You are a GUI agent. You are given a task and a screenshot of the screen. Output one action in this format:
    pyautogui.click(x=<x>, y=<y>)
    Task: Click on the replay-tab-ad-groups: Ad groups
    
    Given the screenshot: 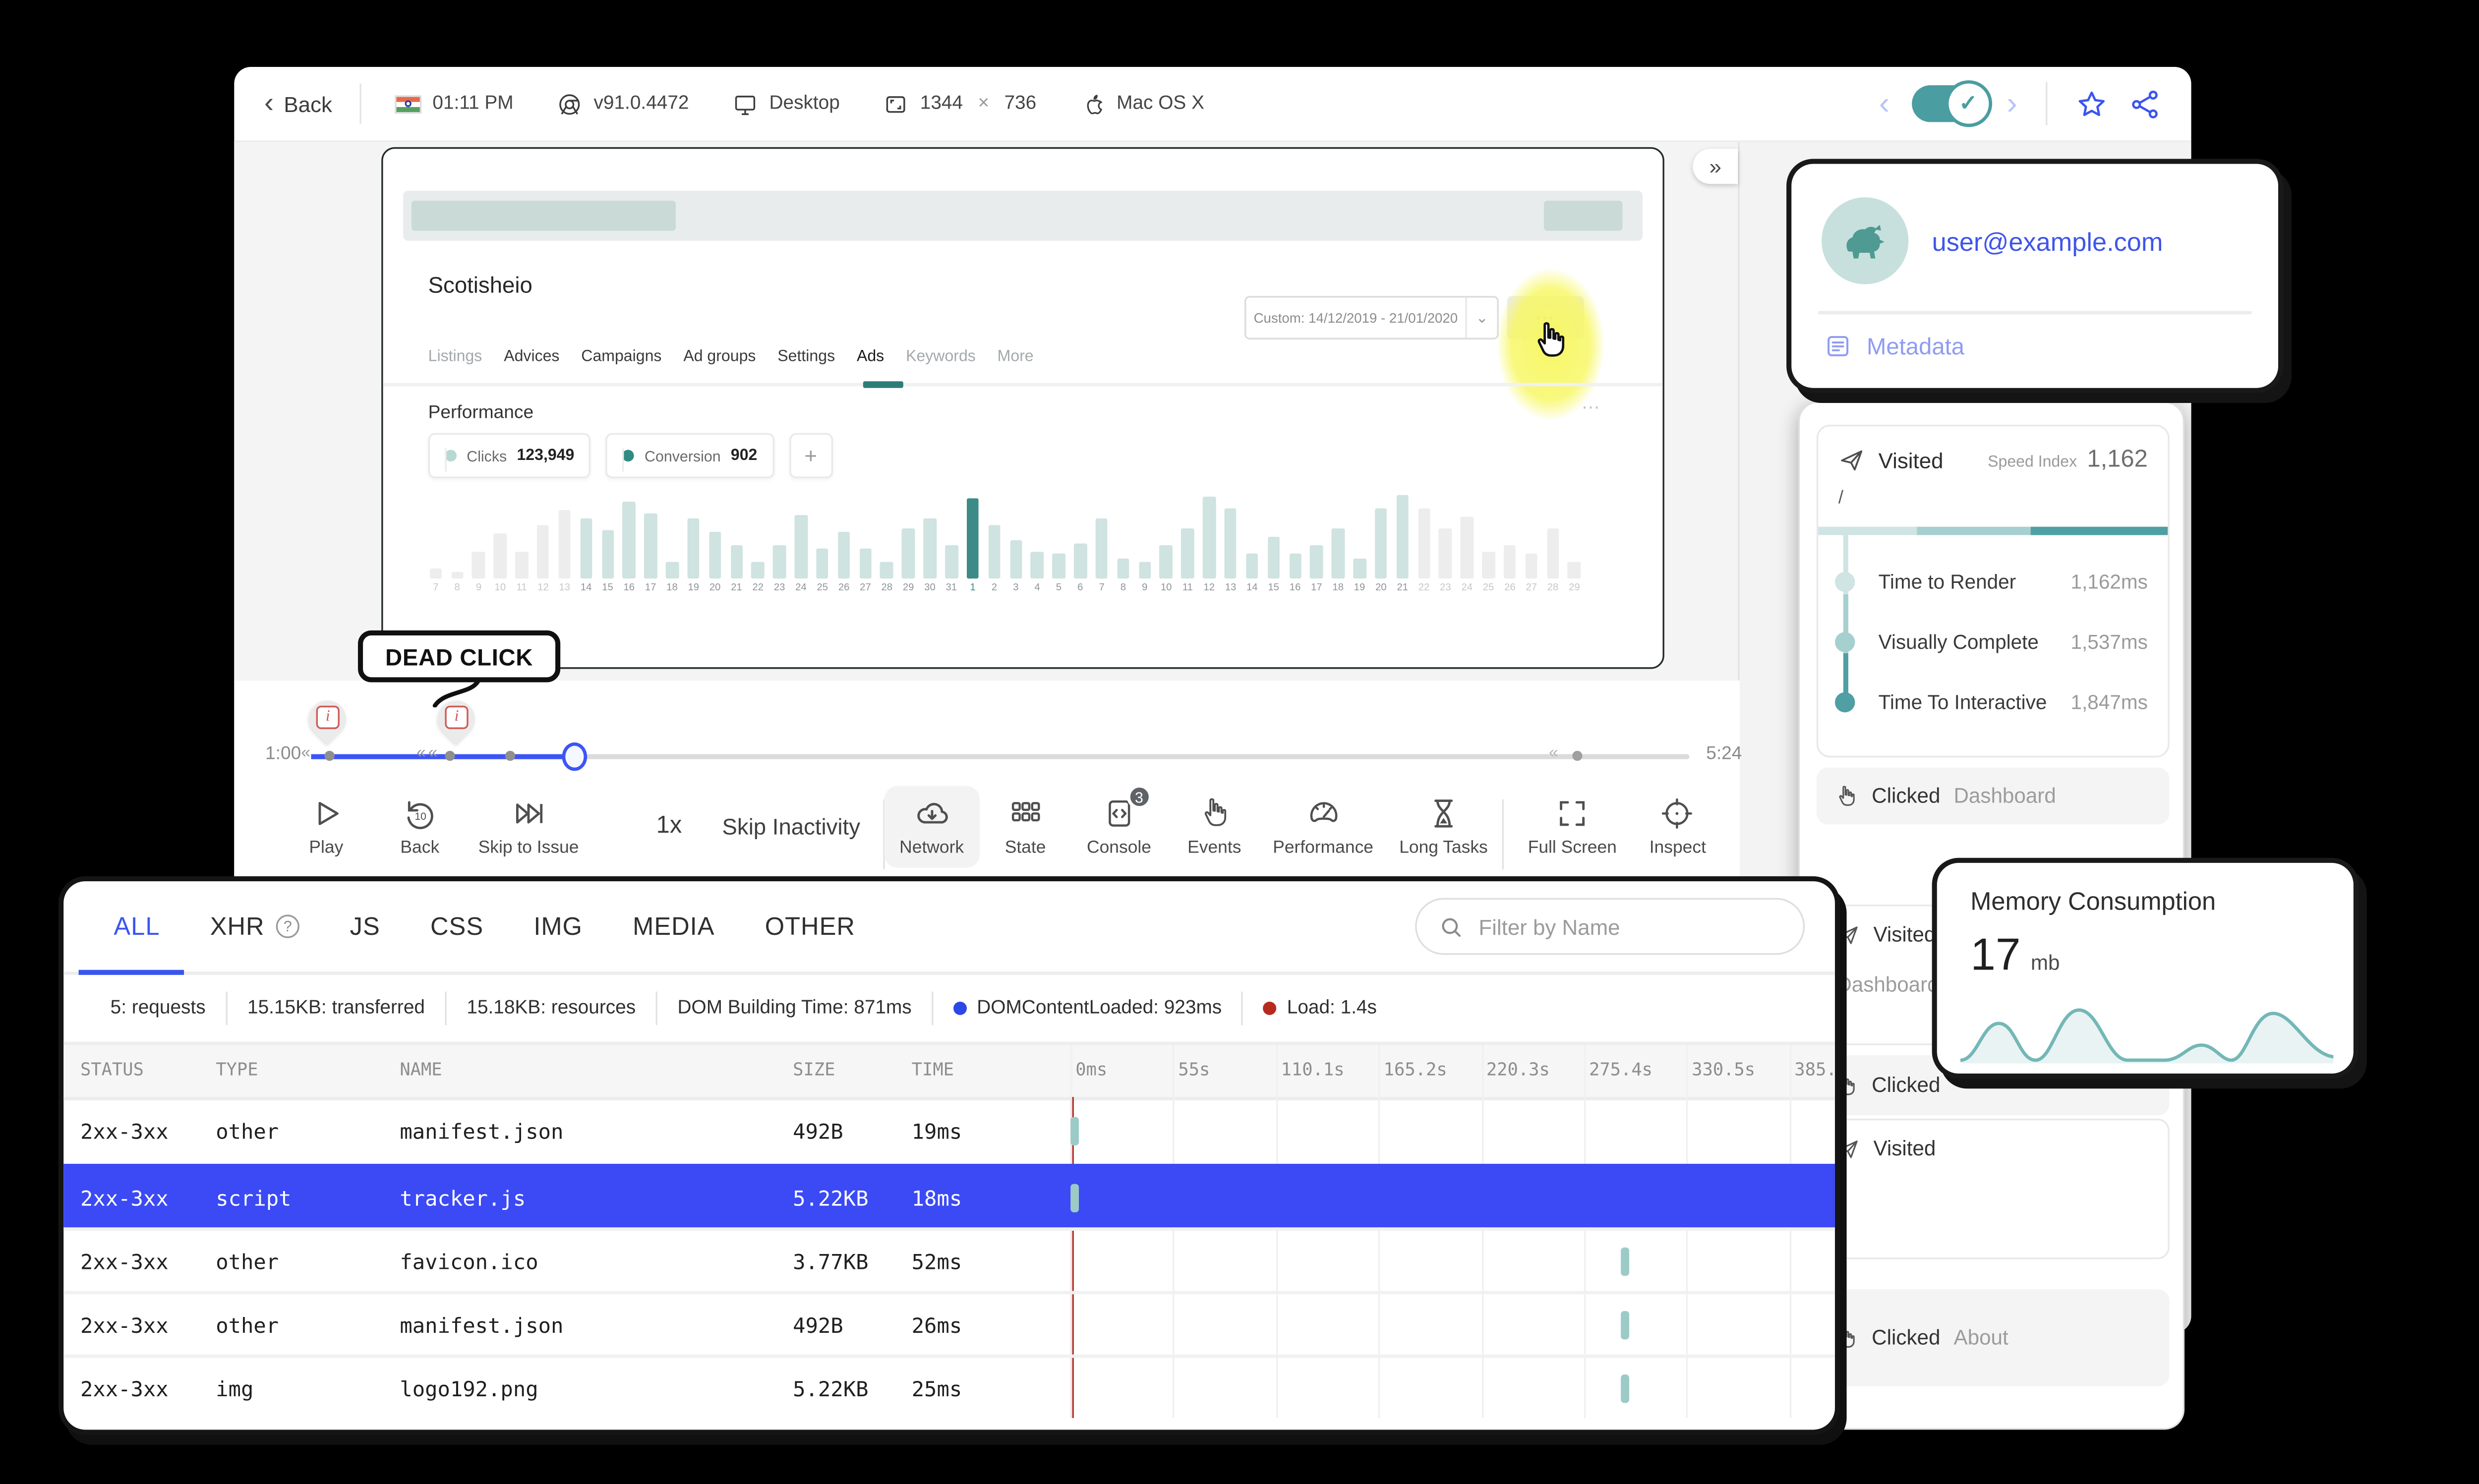 What is the action you would take?
    pyautogui.click(x=719, y=356)
    